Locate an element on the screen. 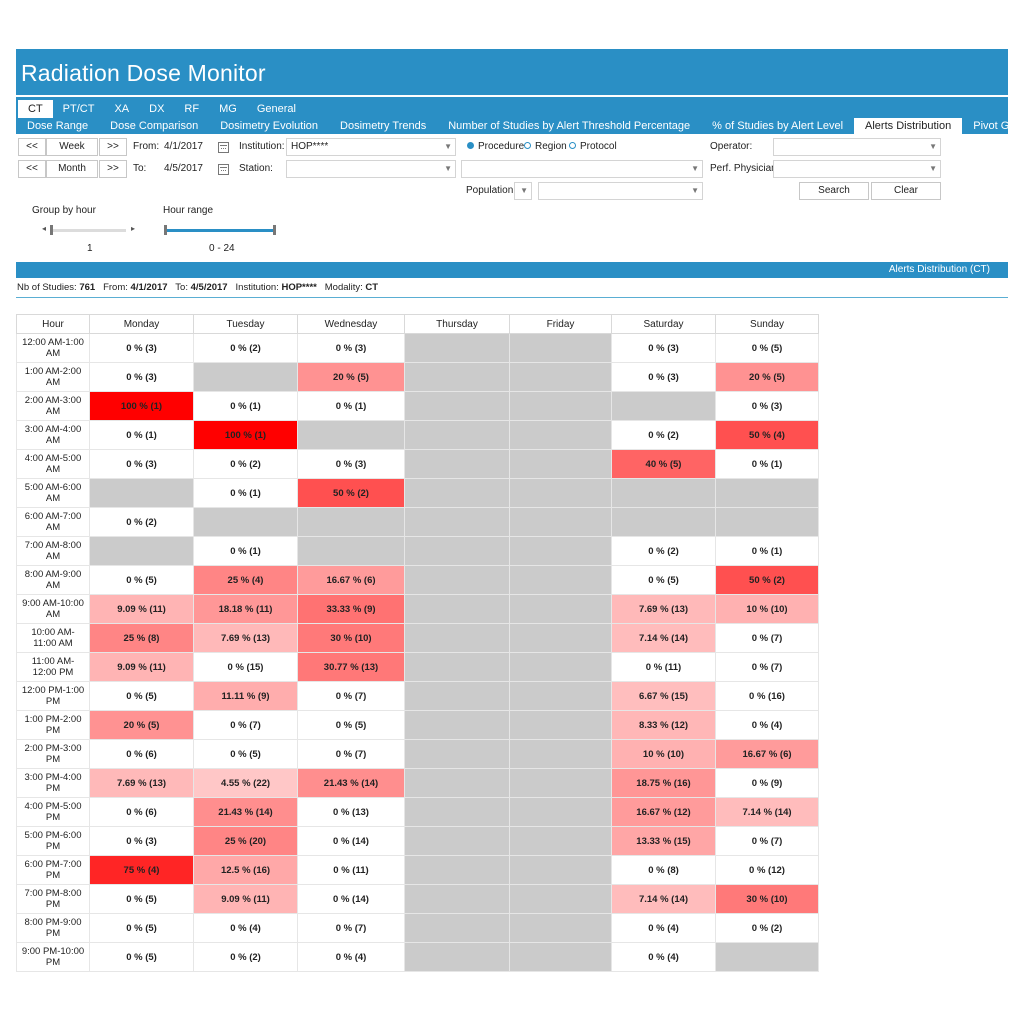  report-tab-dosimetry-evolution: Dosimetry Evolution is located at coordinates (269, 126).